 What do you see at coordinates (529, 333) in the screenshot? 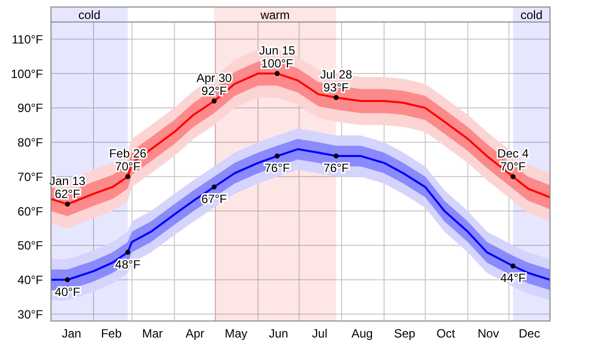
I see `x-tick-label: Dec` at bounding box center [529, 333].